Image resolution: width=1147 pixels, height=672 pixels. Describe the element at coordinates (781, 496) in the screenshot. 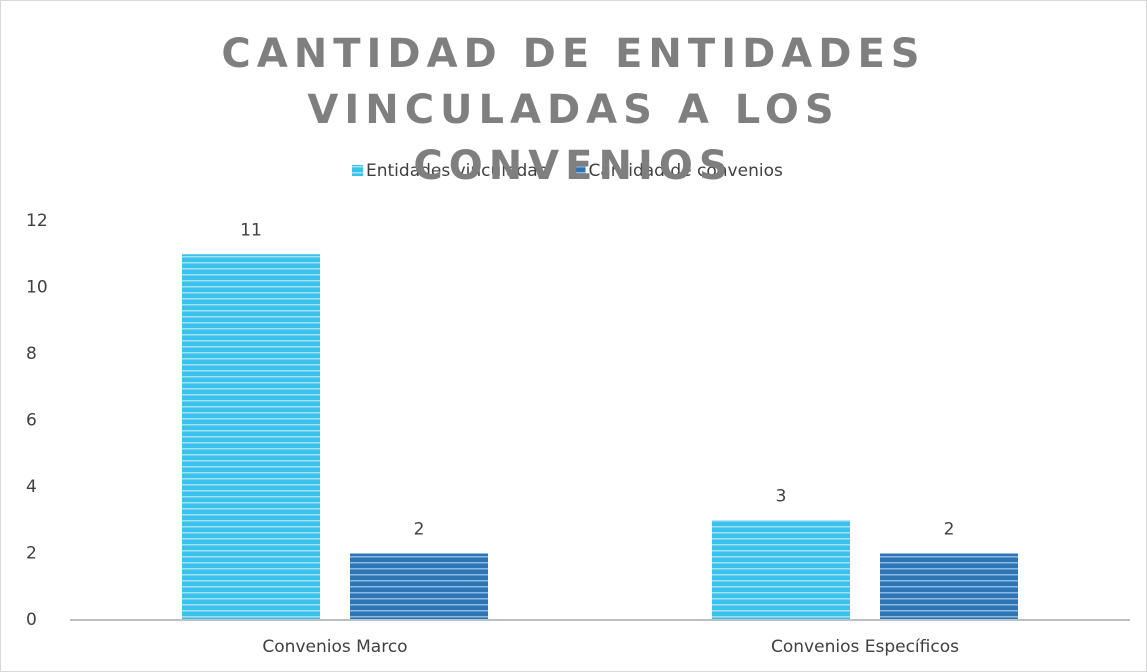

I see `value-label: 3` at that location.